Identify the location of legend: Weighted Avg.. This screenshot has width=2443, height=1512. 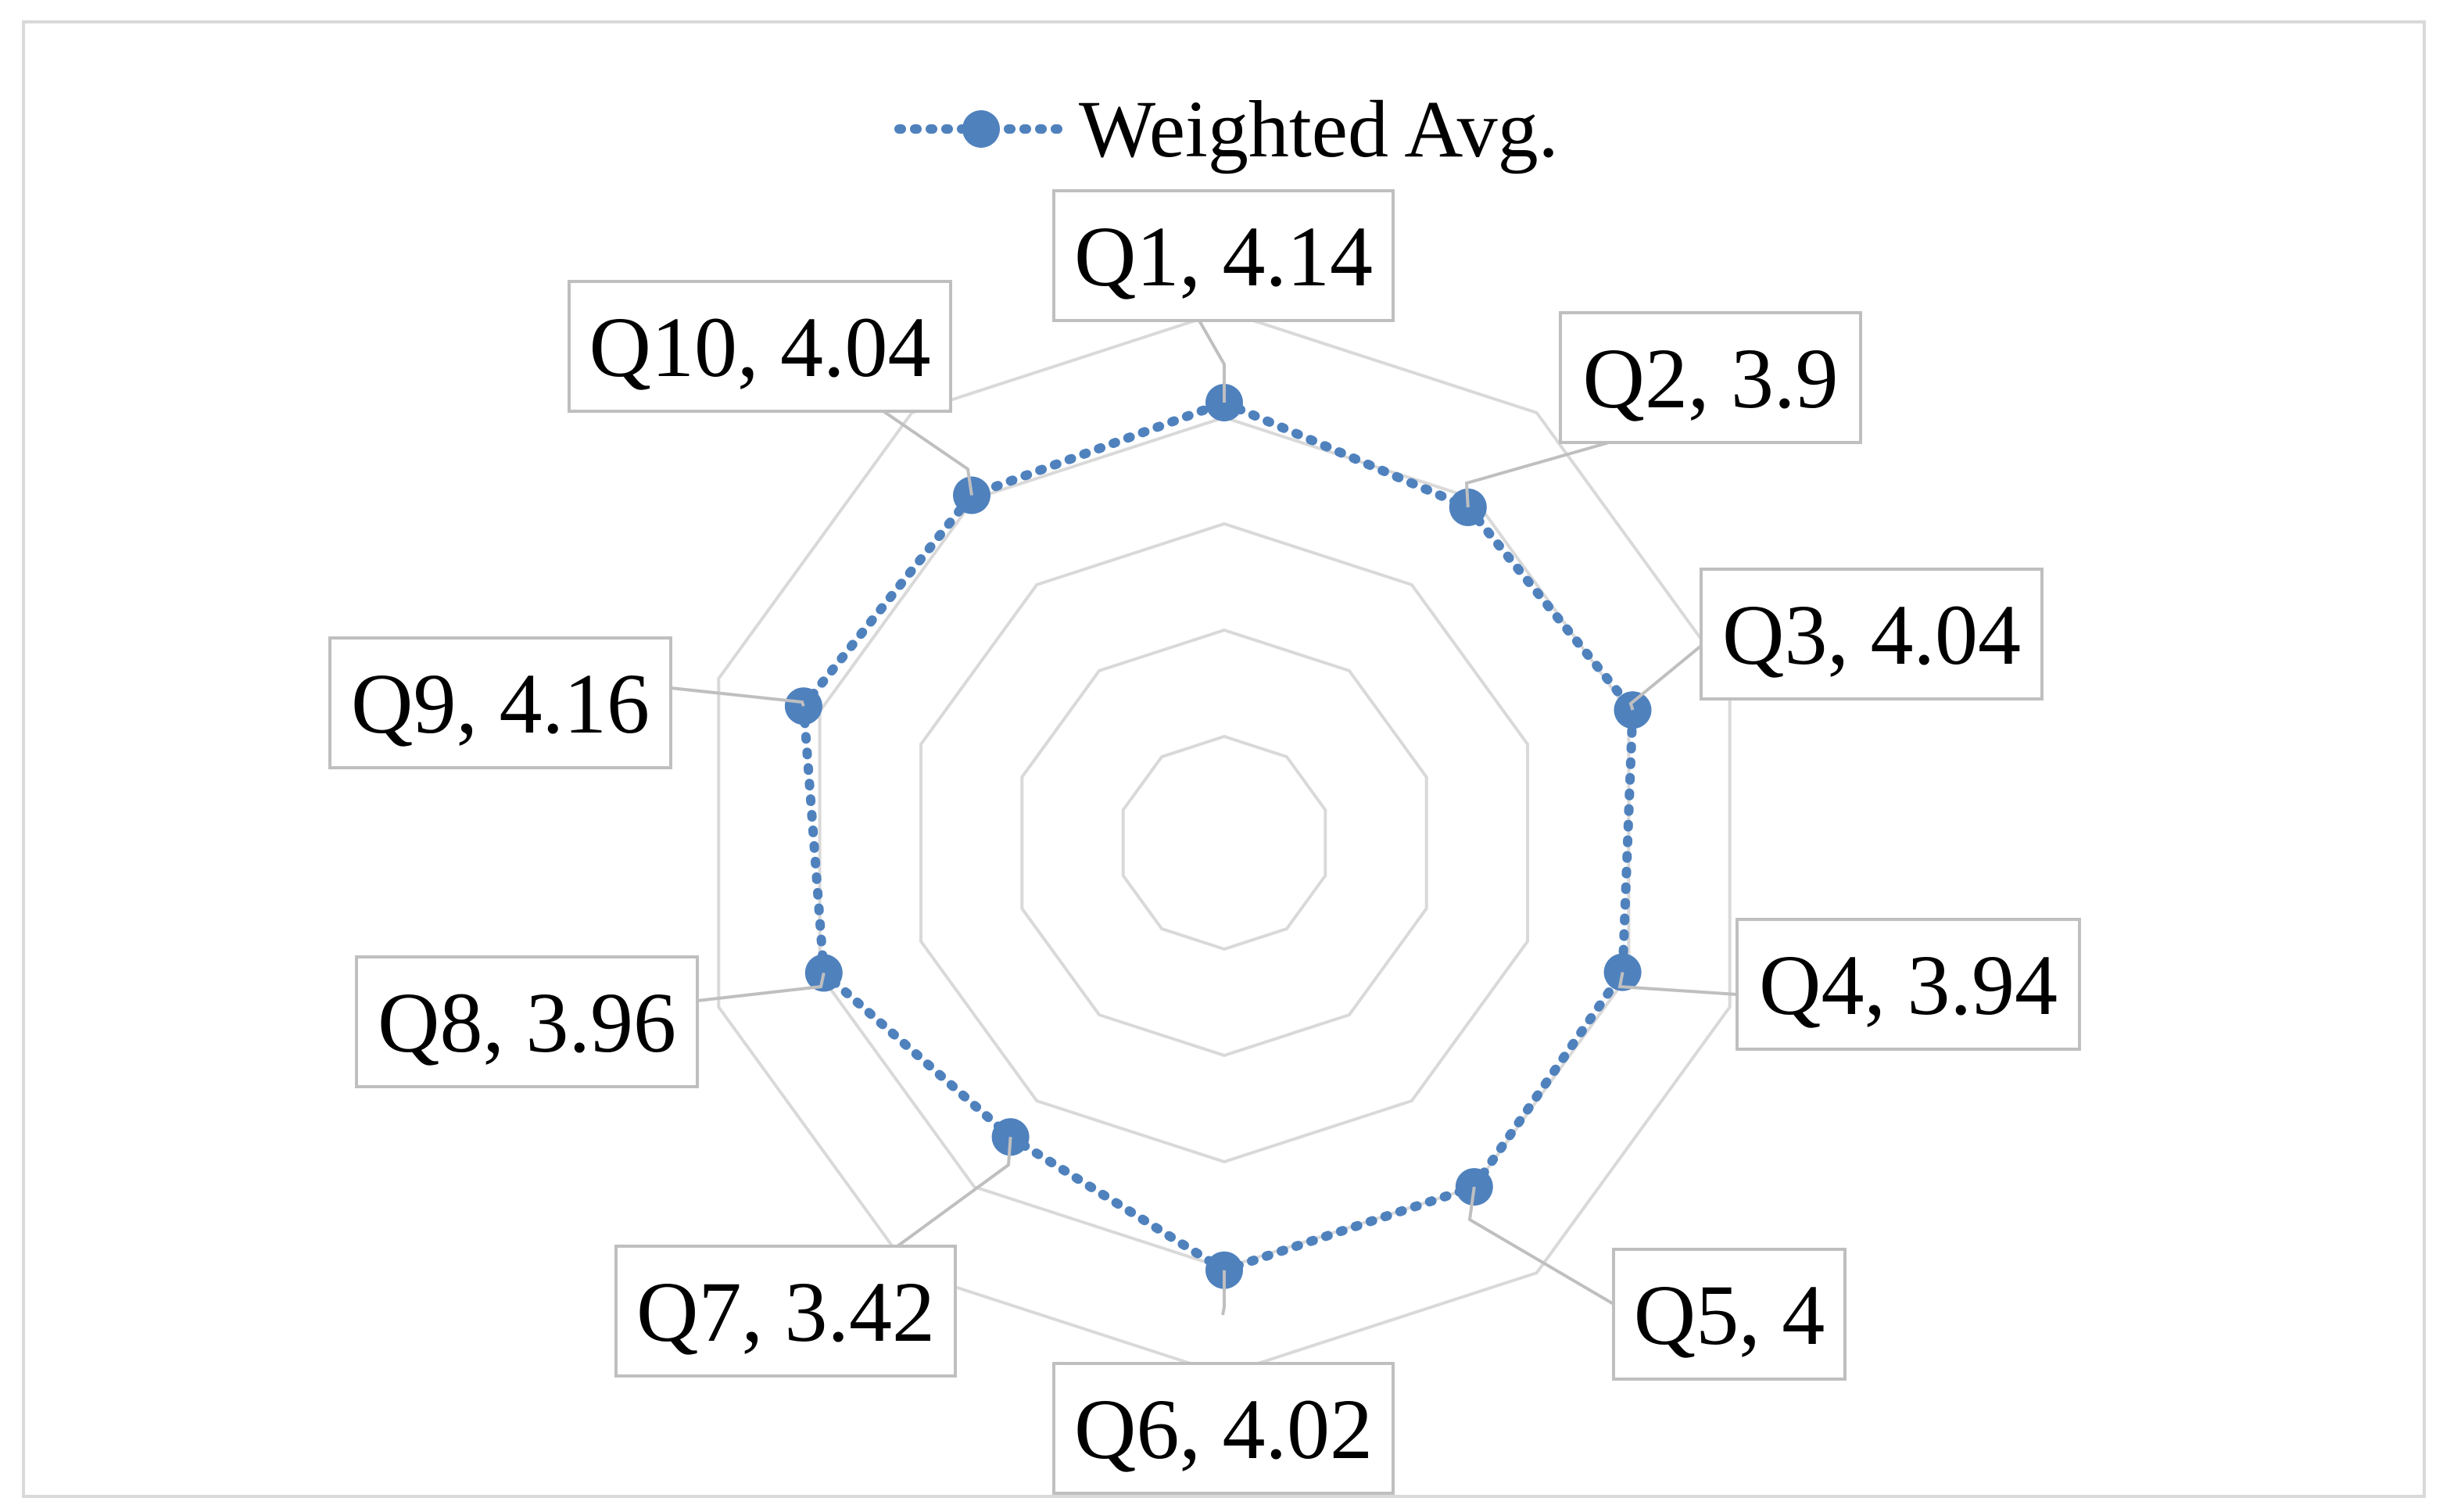
(1227, 129).